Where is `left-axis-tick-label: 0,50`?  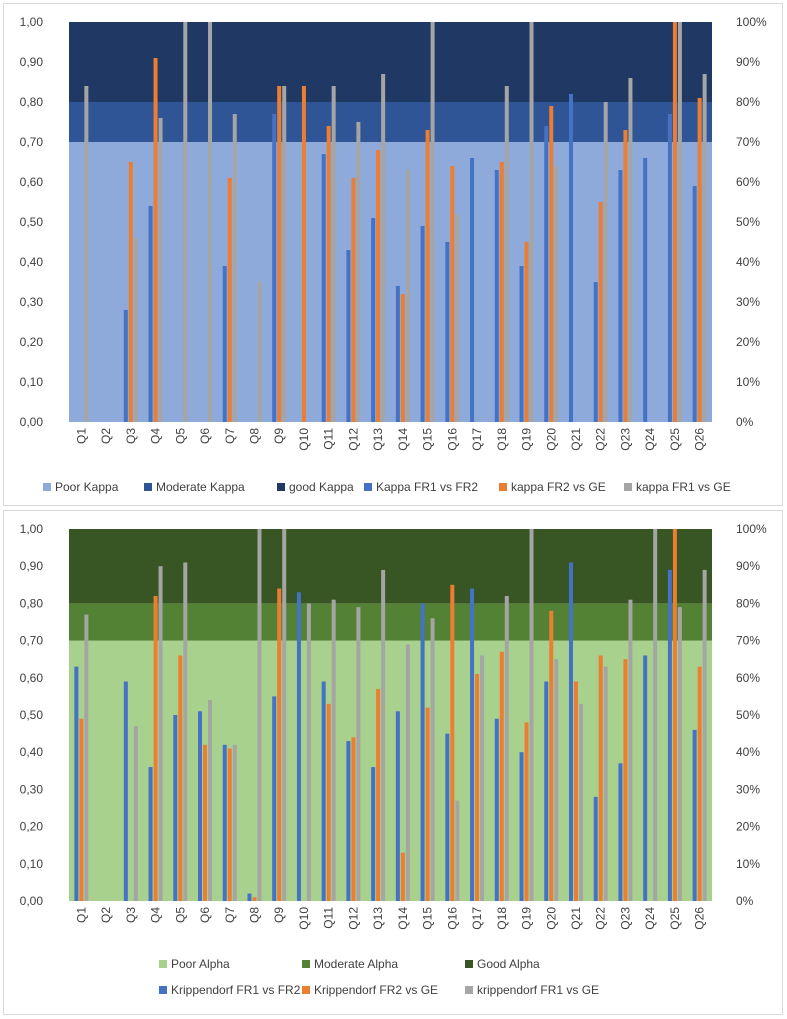 left-axis-tick-label: 0,50 is located at coordinates (32, 222).